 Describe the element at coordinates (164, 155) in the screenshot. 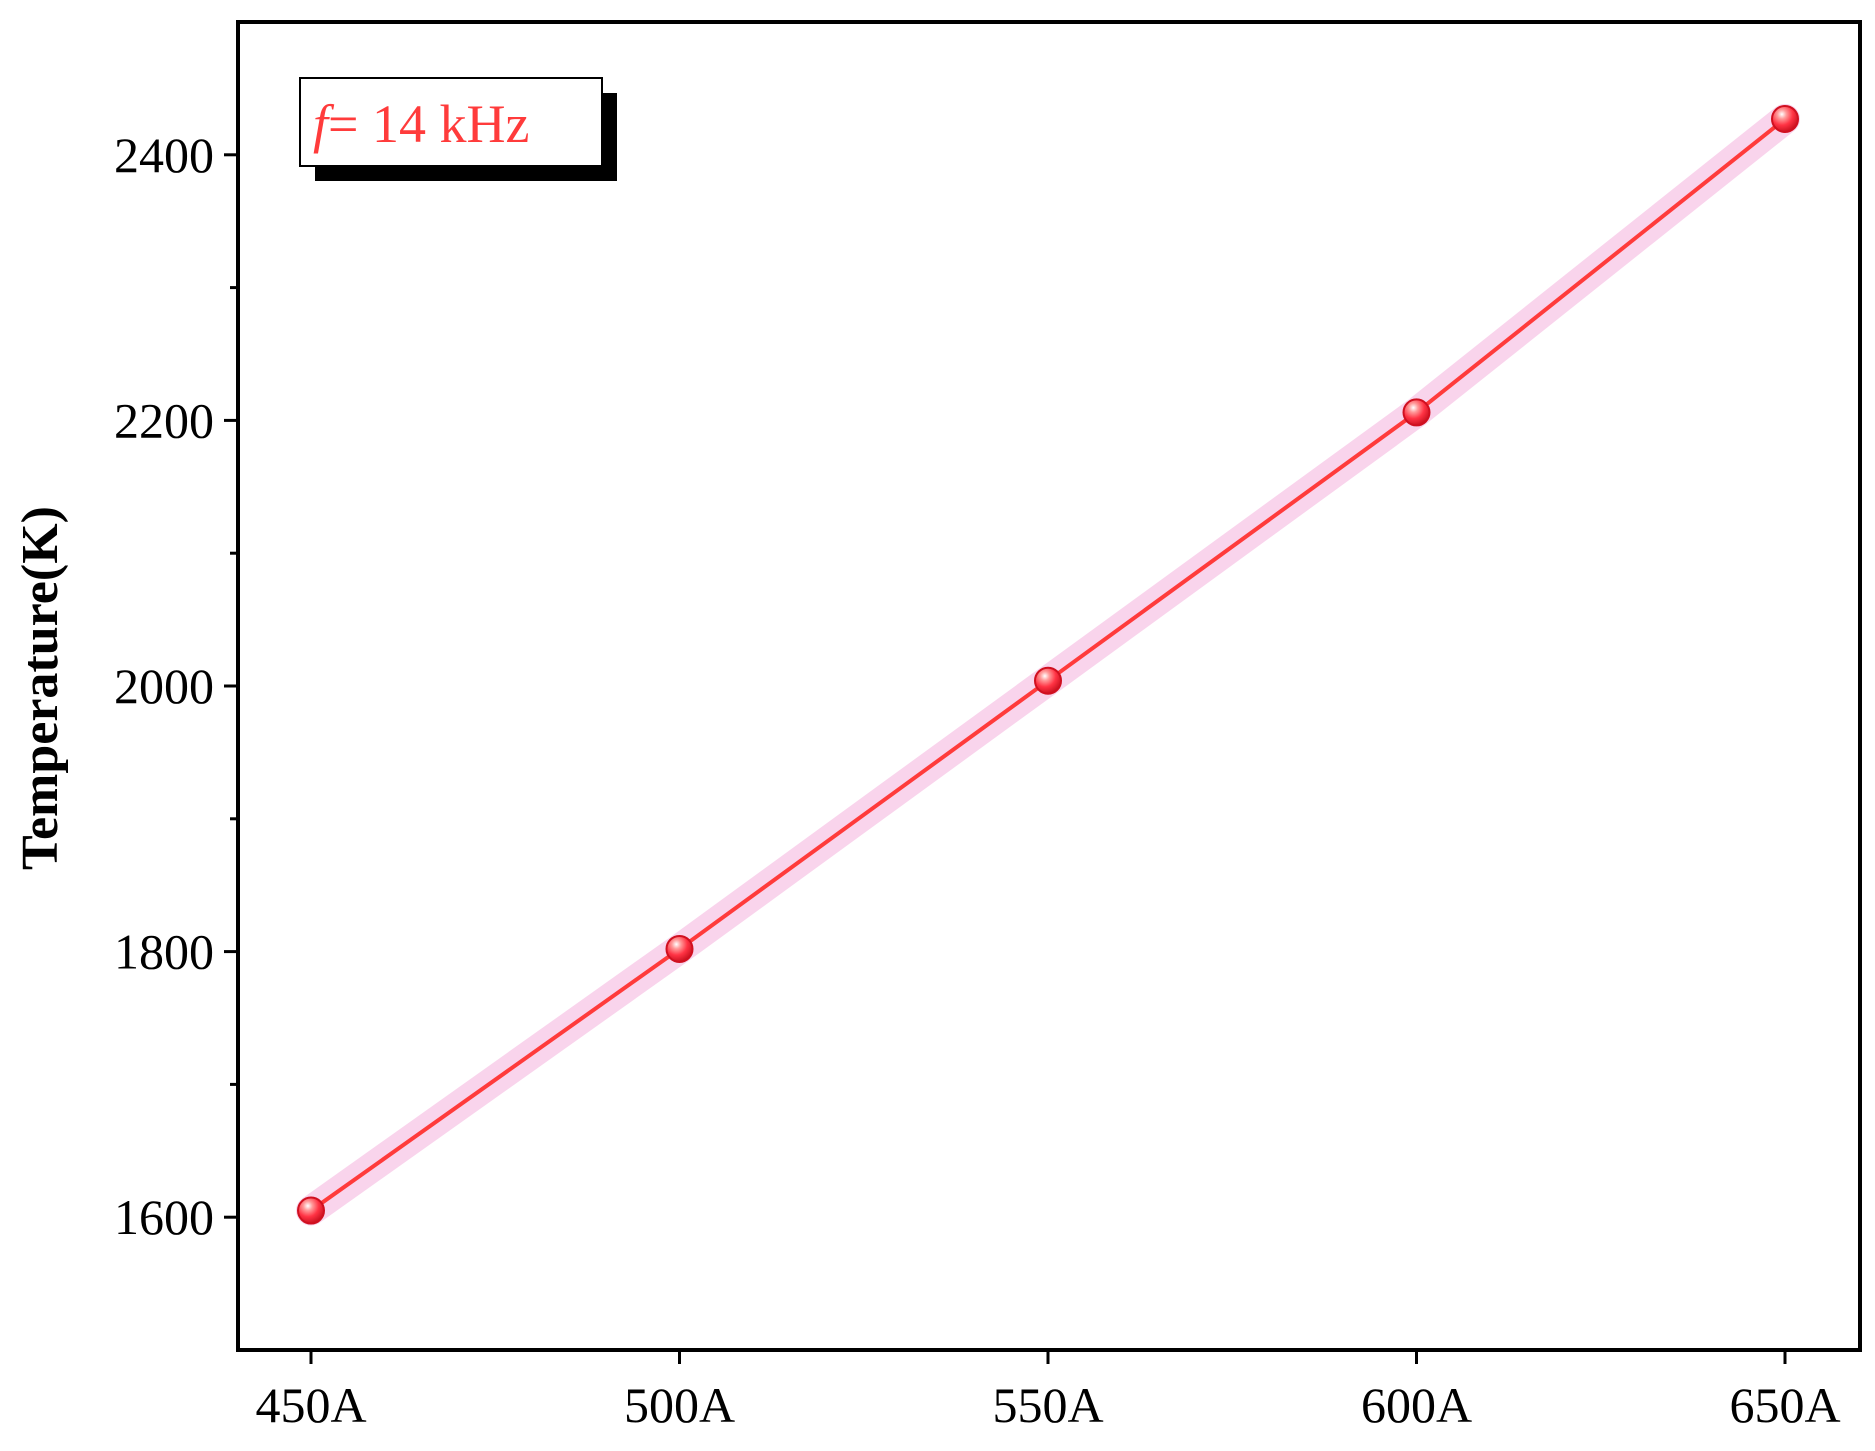

I see `y-tick-label-2400: 2400` at that location.